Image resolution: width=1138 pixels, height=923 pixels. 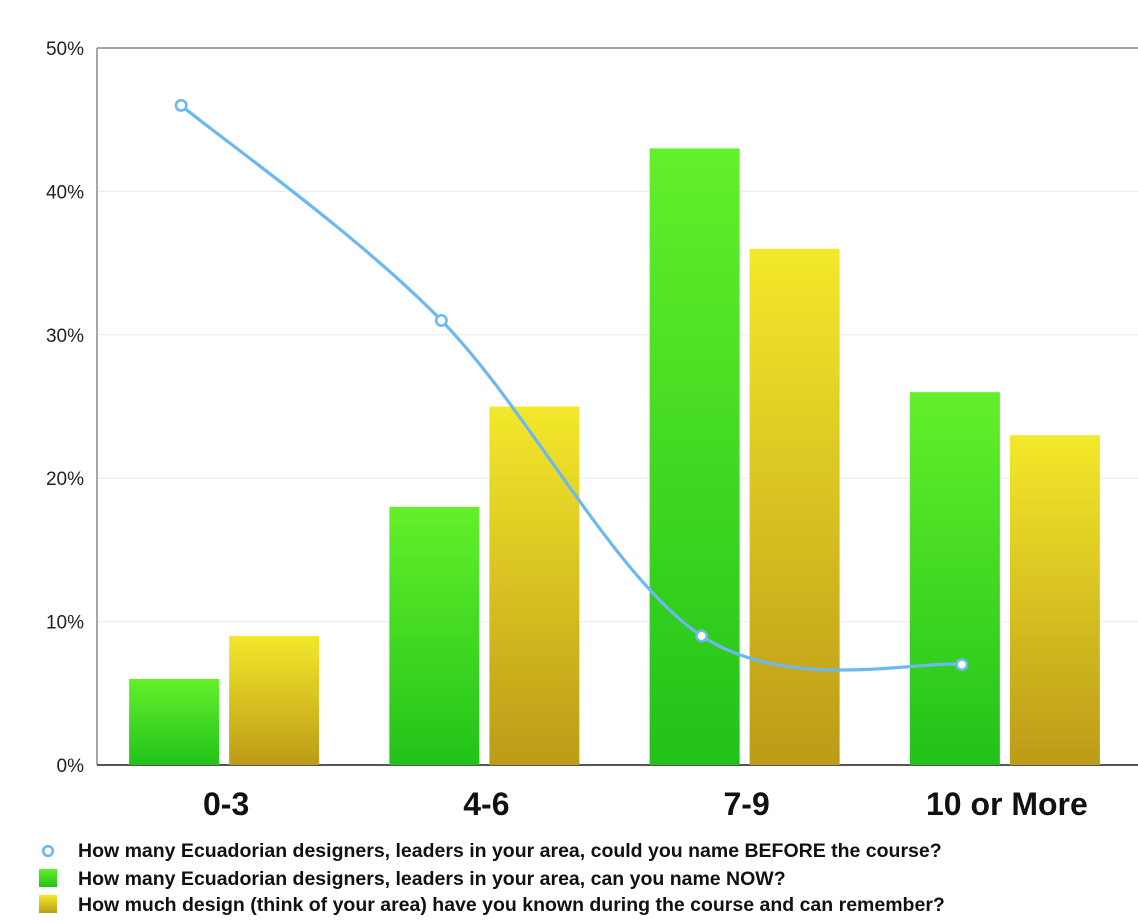 I want to click on legend-swatch-line, so click(x=48, y=851).